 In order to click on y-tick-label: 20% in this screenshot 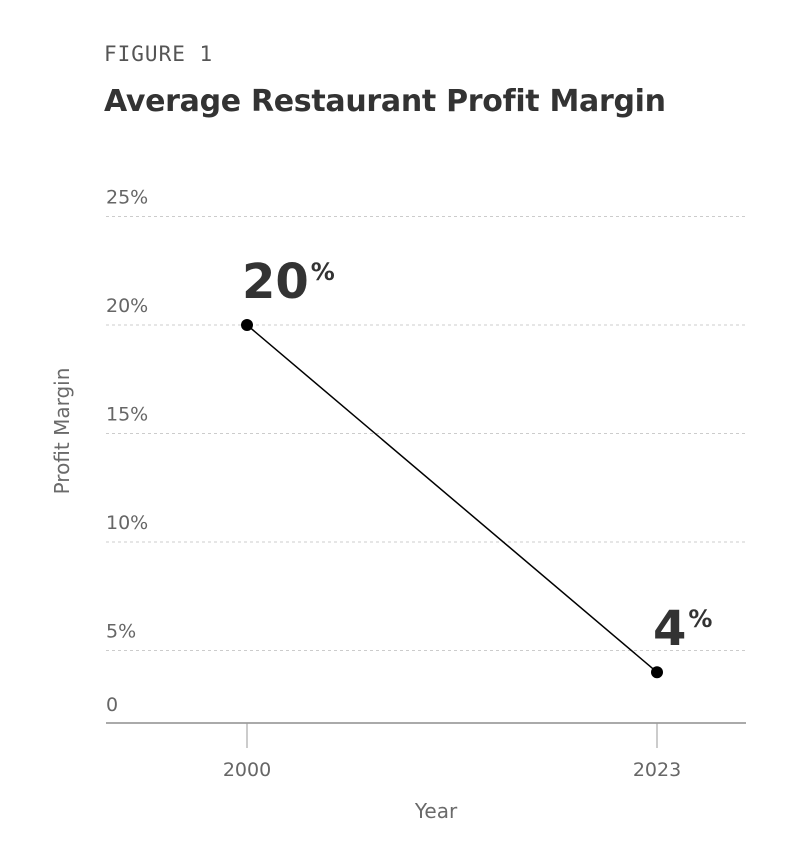, I will do `click(127, 306)`.